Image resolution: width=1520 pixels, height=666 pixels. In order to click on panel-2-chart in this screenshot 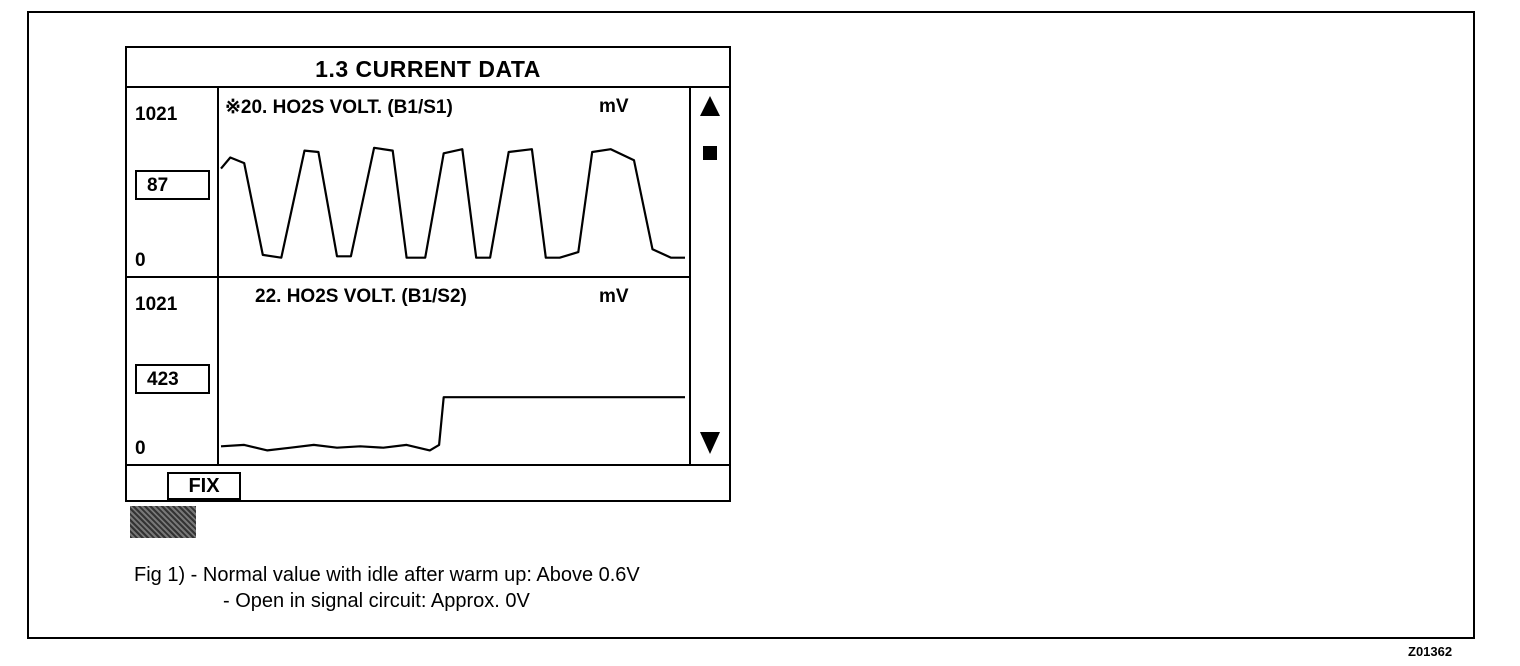, I will do `click(452, 424)`.